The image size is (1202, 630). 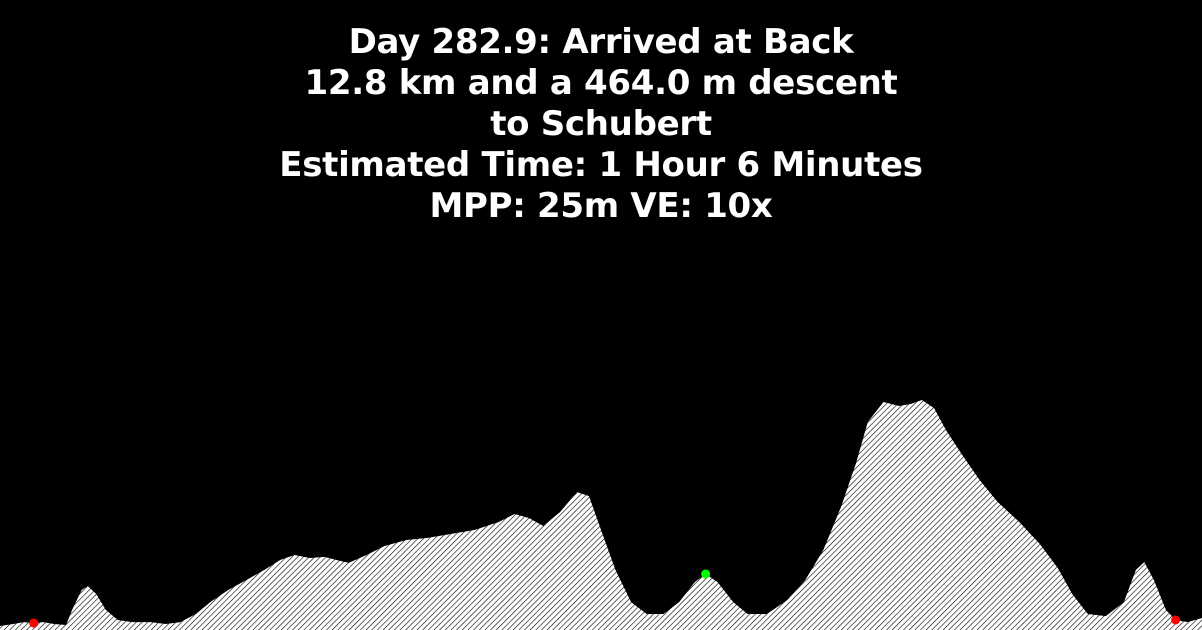 I want to click on scale-info-text: MPP: 25m VE: 10x, so click(x=601, y=206).